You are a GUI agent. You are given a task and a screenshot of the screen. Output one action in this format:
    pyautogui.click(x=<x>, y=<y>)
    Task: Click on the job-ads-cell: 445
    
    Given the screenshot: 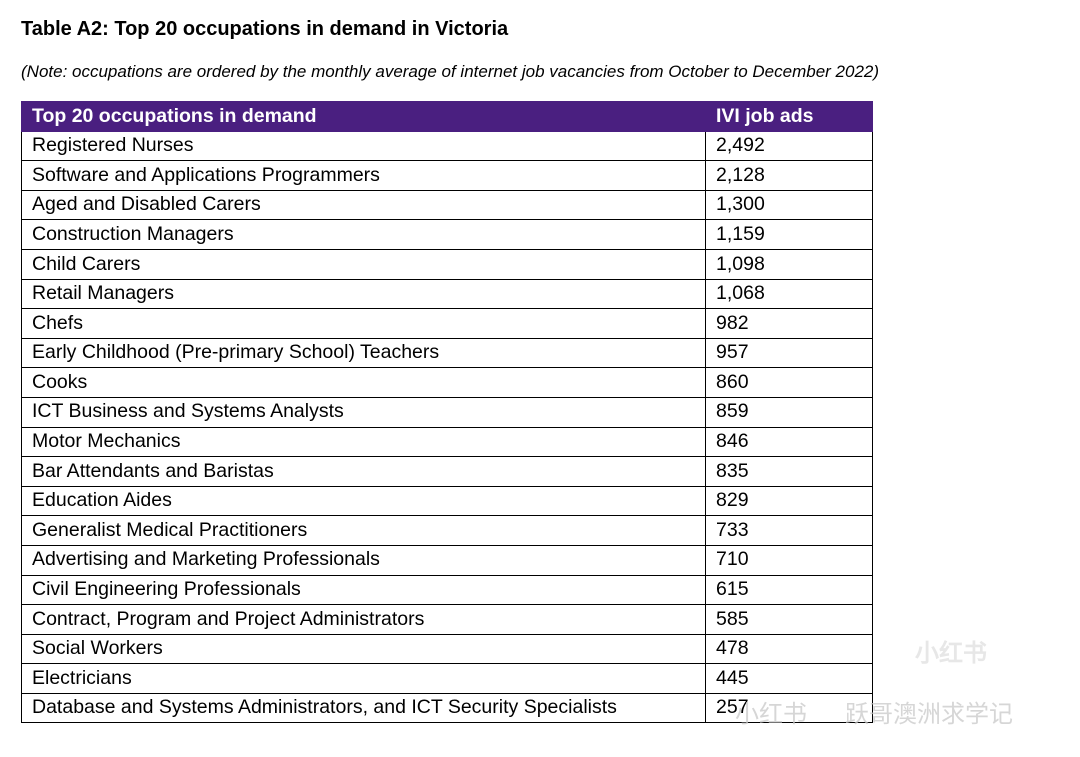 What is the action you would take?
    pyautogui.click(x=789, y=678)
    